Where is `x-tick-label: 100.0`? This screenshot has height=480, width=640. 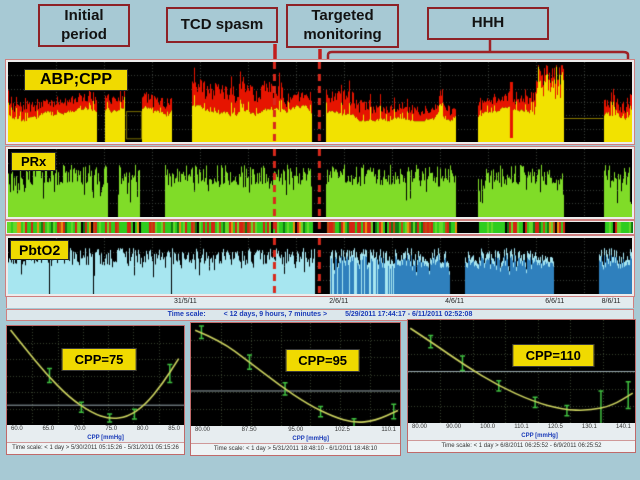 x-tick-label: 100.0 is located at coordinates (488, 427).